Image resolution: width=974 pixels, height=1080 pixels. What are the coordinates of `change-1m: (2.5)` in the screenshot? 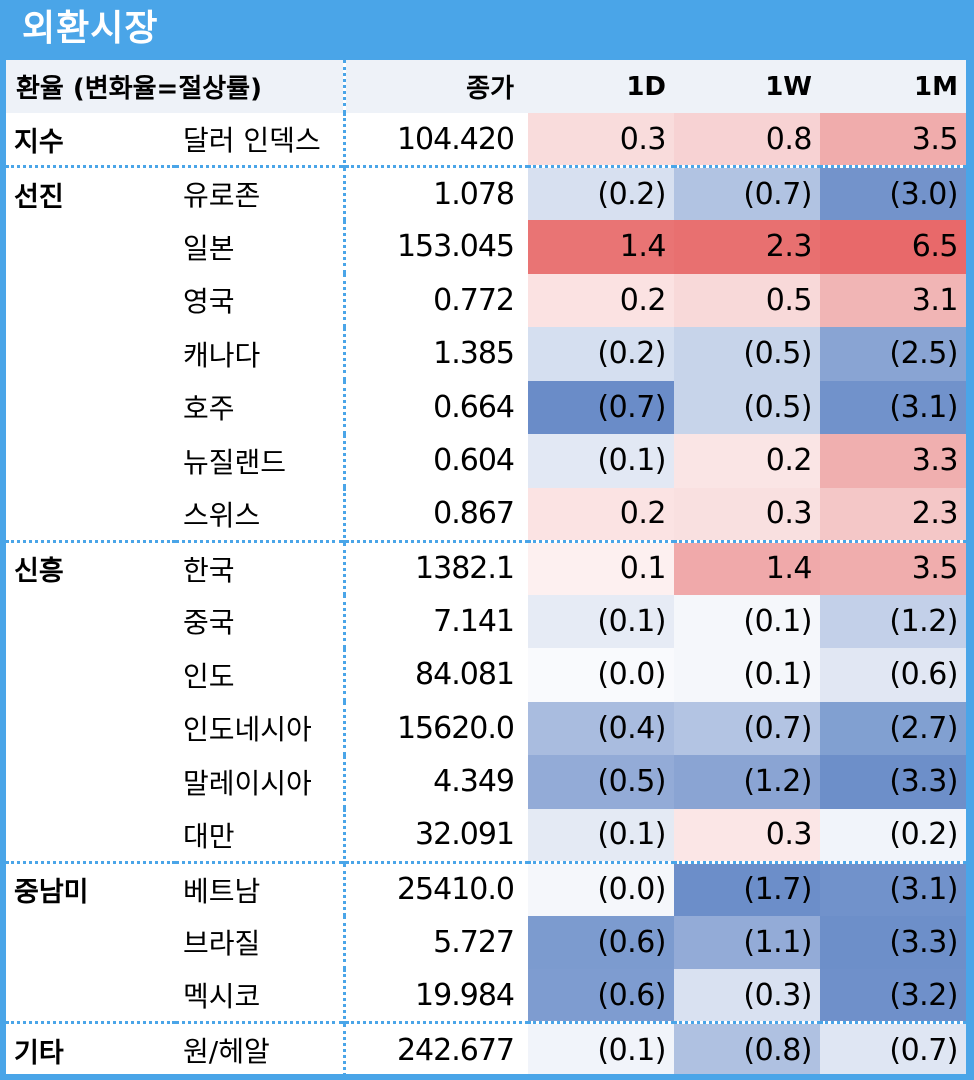 It's located at (893, 354).